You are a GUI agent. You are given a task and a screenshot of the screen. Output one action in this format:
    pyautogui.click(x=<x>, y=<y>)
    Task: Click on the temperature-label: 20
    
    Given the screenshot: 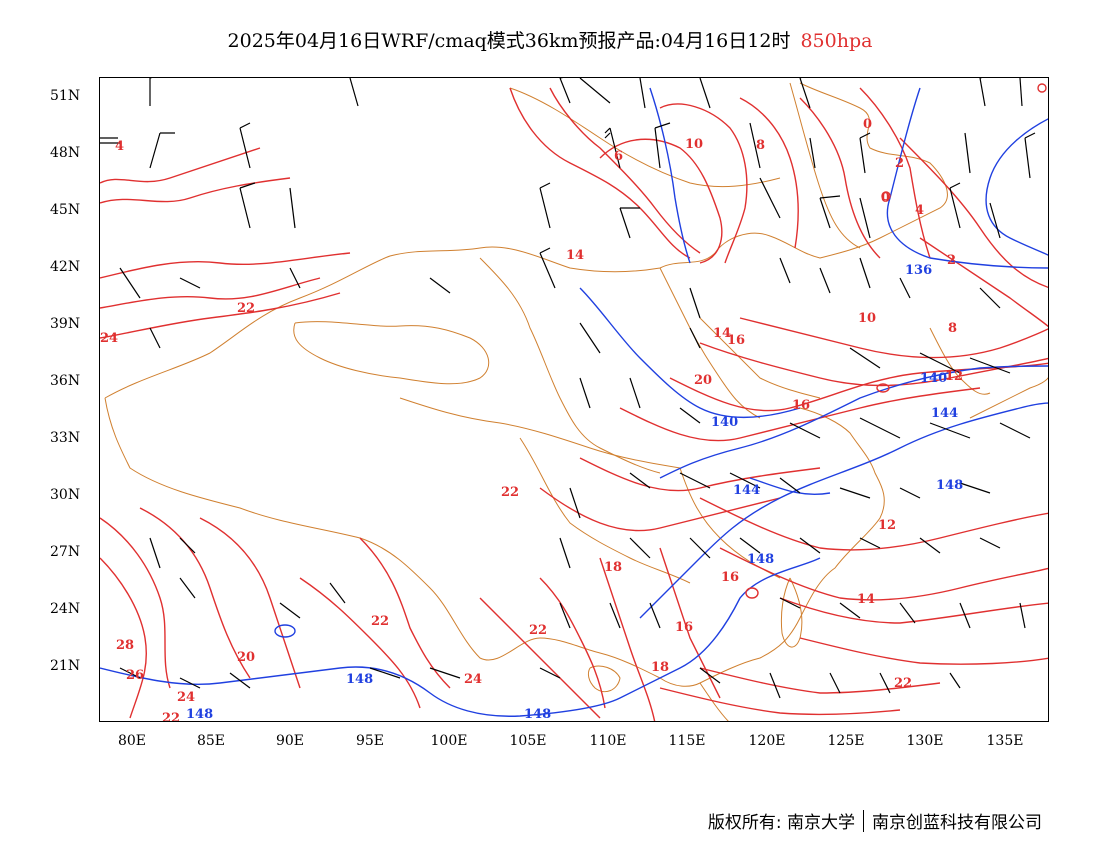 What is the action you would take?
    pyautogui.click(x=703, y=380)
    